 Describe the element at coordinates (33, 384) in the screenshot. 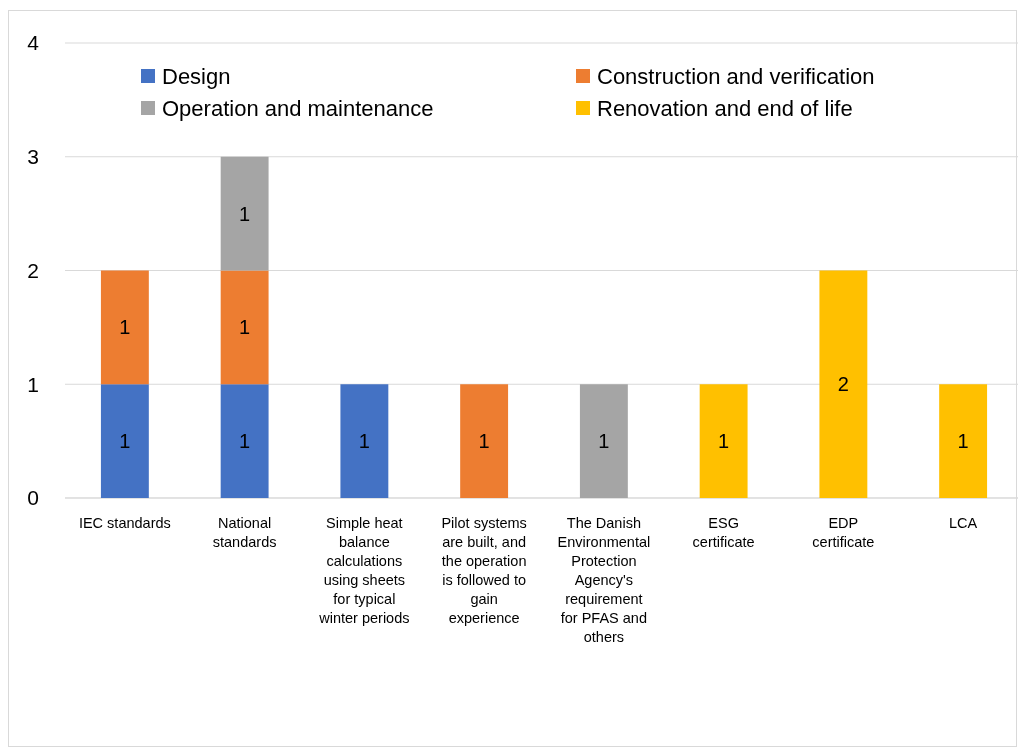

I see `y-tick-label: 1` at that location.